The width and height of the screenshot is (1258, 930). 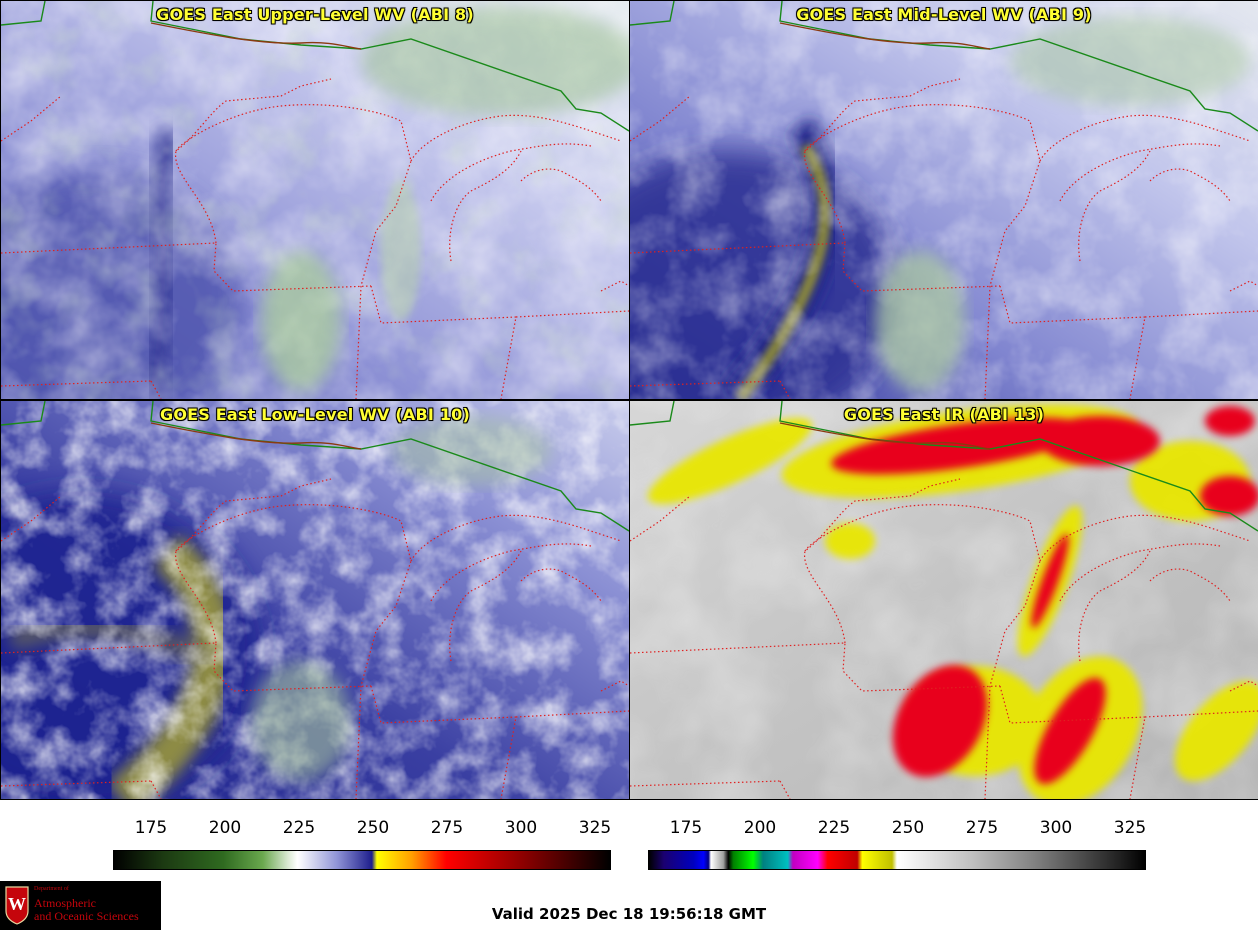 I want to click on panel-title: GOES East Low-Level WV (ABI 10), so click(x=314, y=414).